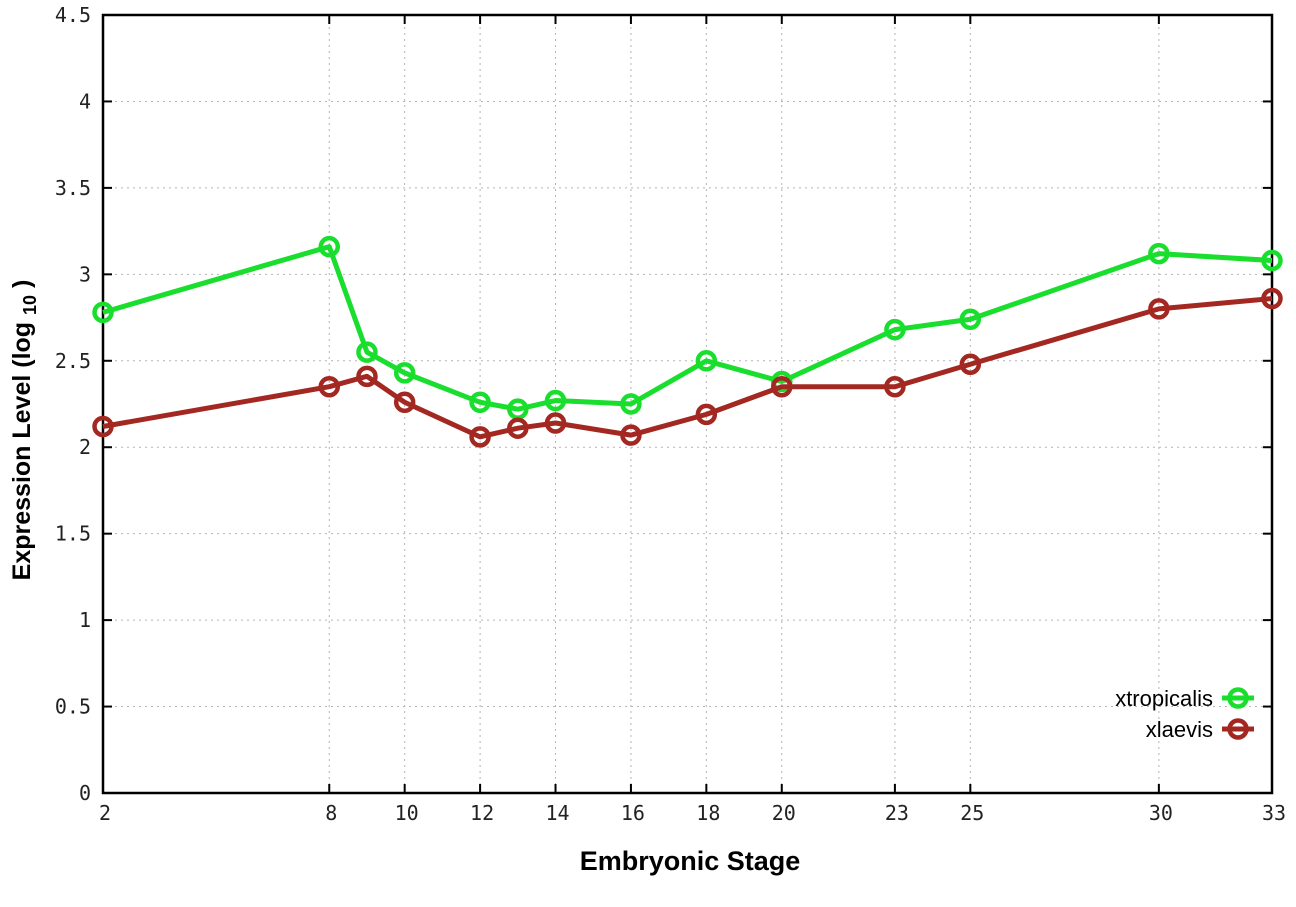 The width and height of the screenshot is (1296, 907). What do you see at coordinates (73, 361) in the screenshot?
I see `y-tick-label: 2.5` at bounding box center [73, 361].